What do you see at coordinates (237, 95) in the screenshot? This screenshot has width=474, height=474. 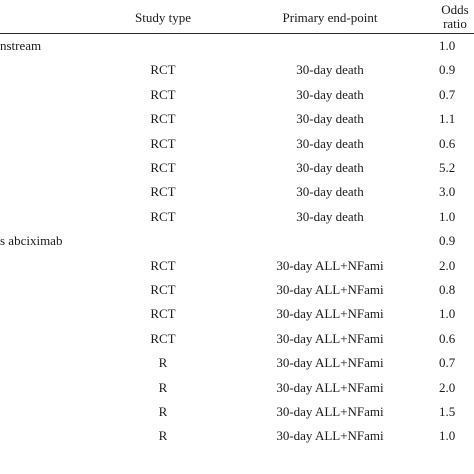 I see `table-row: RCT 30-day death 0.7` at bounding box center [237, 95].